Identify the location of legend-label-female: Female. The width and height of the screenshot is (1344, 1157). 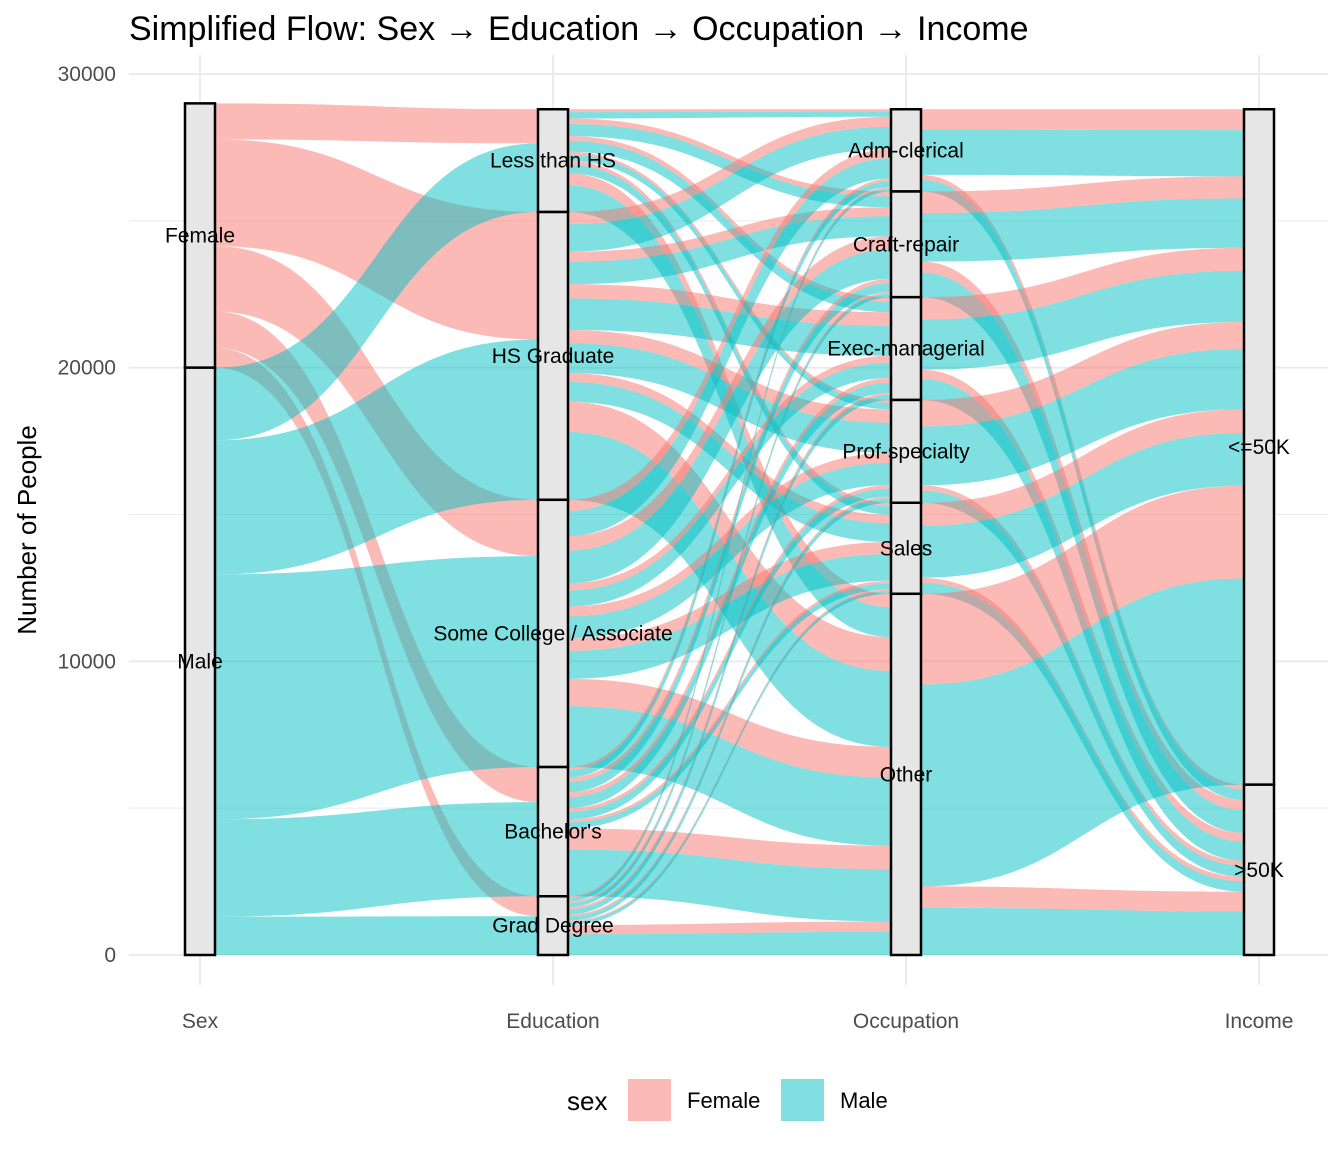
(723, 1100).